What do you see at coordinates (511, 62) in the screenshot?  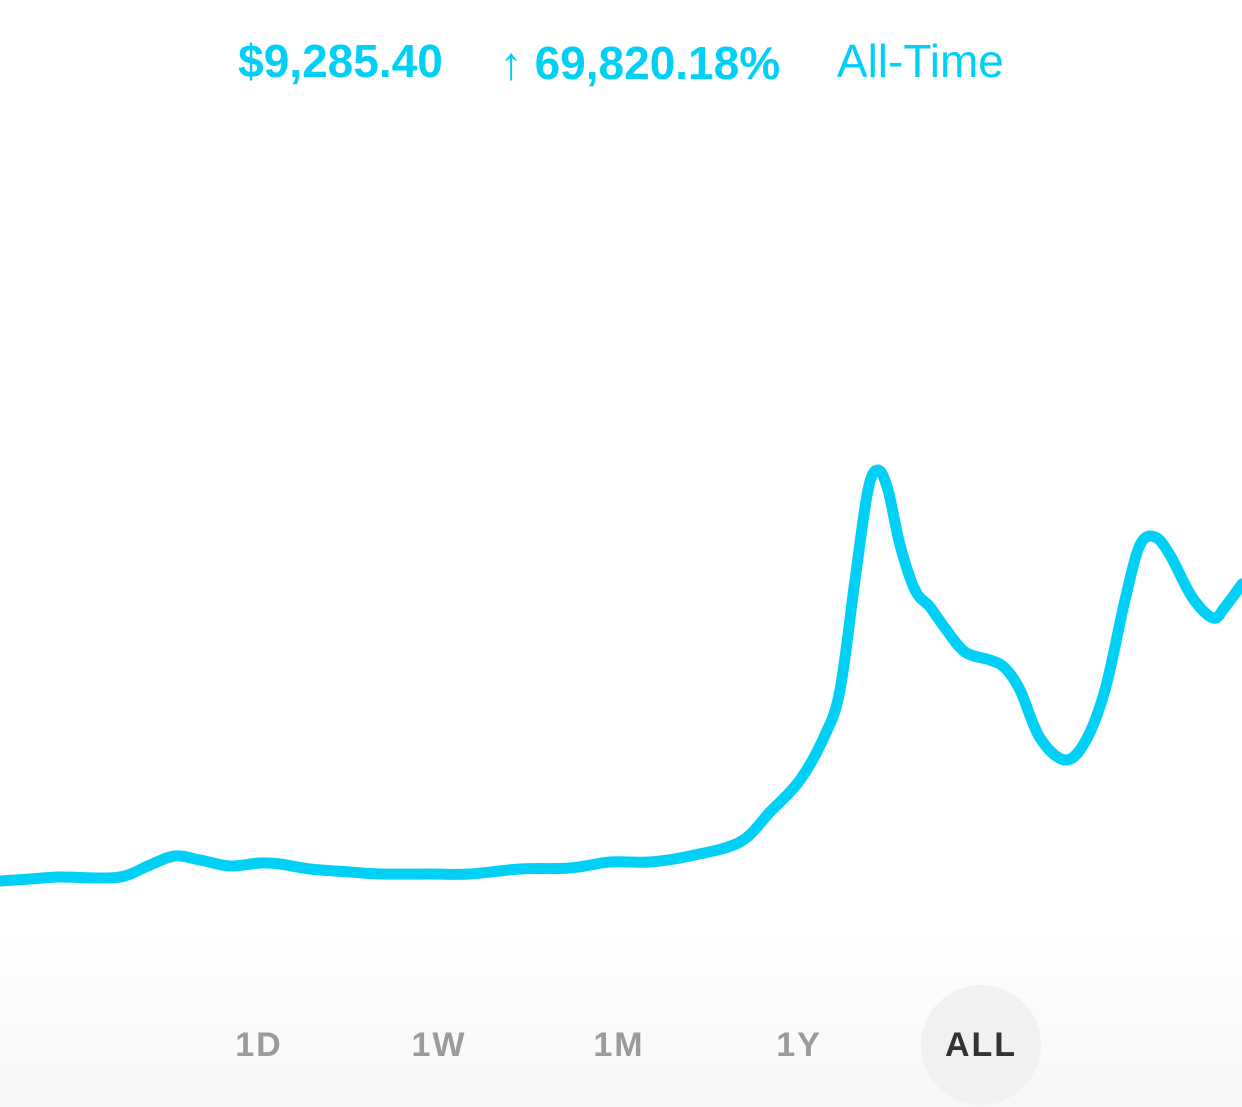 I see `arrow-up-icon: ↑` at bounding box center [511, 62].